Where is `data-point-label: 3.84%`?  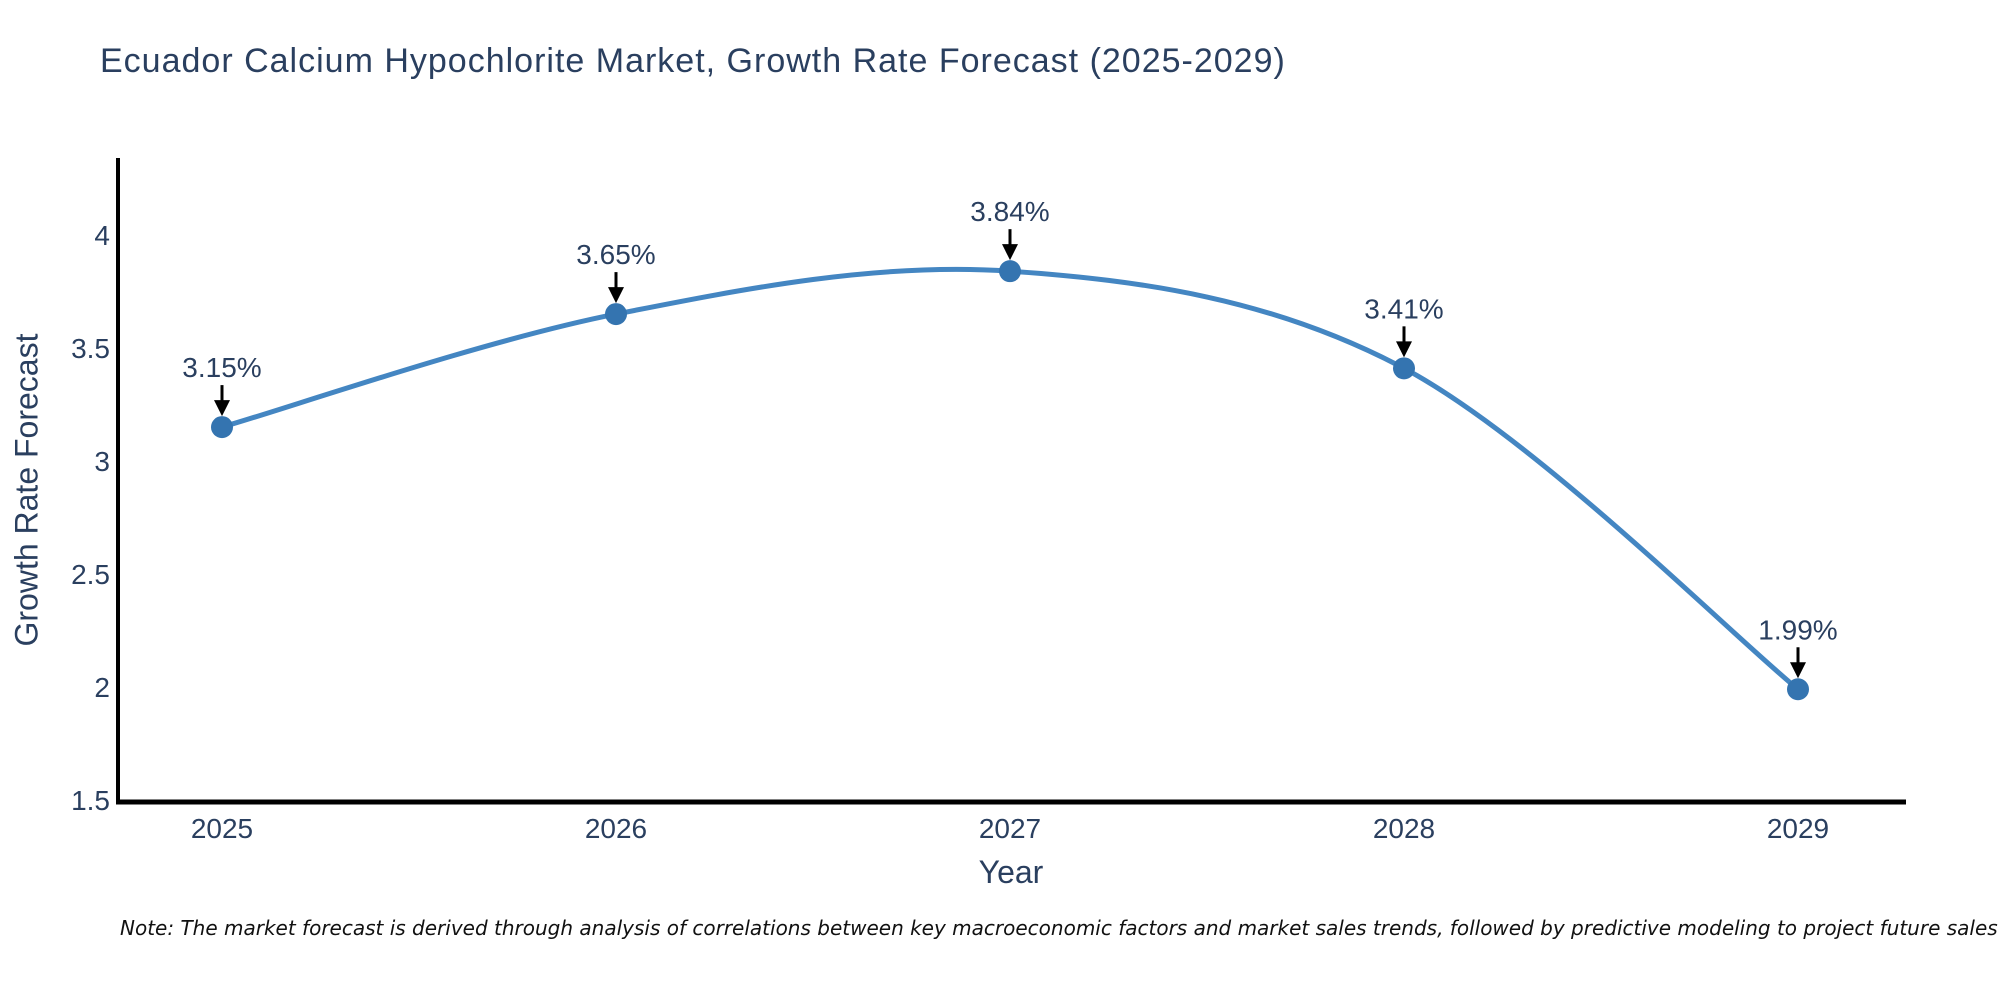
data-point-label: 3.84% is located at coordinates (1009, 211).